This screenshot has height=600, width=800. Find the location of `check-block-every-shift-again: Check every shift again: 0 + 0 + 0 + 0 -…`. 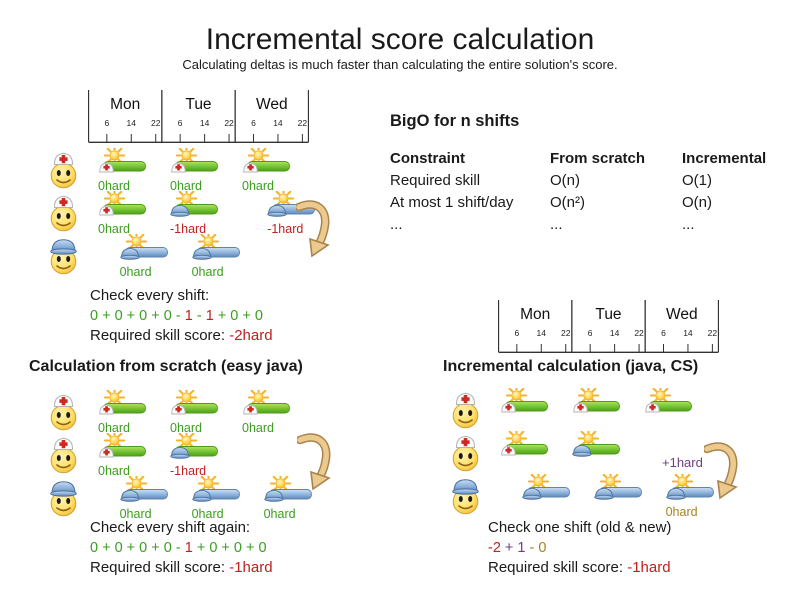

check-block-every-shift-again: Check every shift again: 0 + 0 + 0 + 0 -… is located at coordinates (181, 548).